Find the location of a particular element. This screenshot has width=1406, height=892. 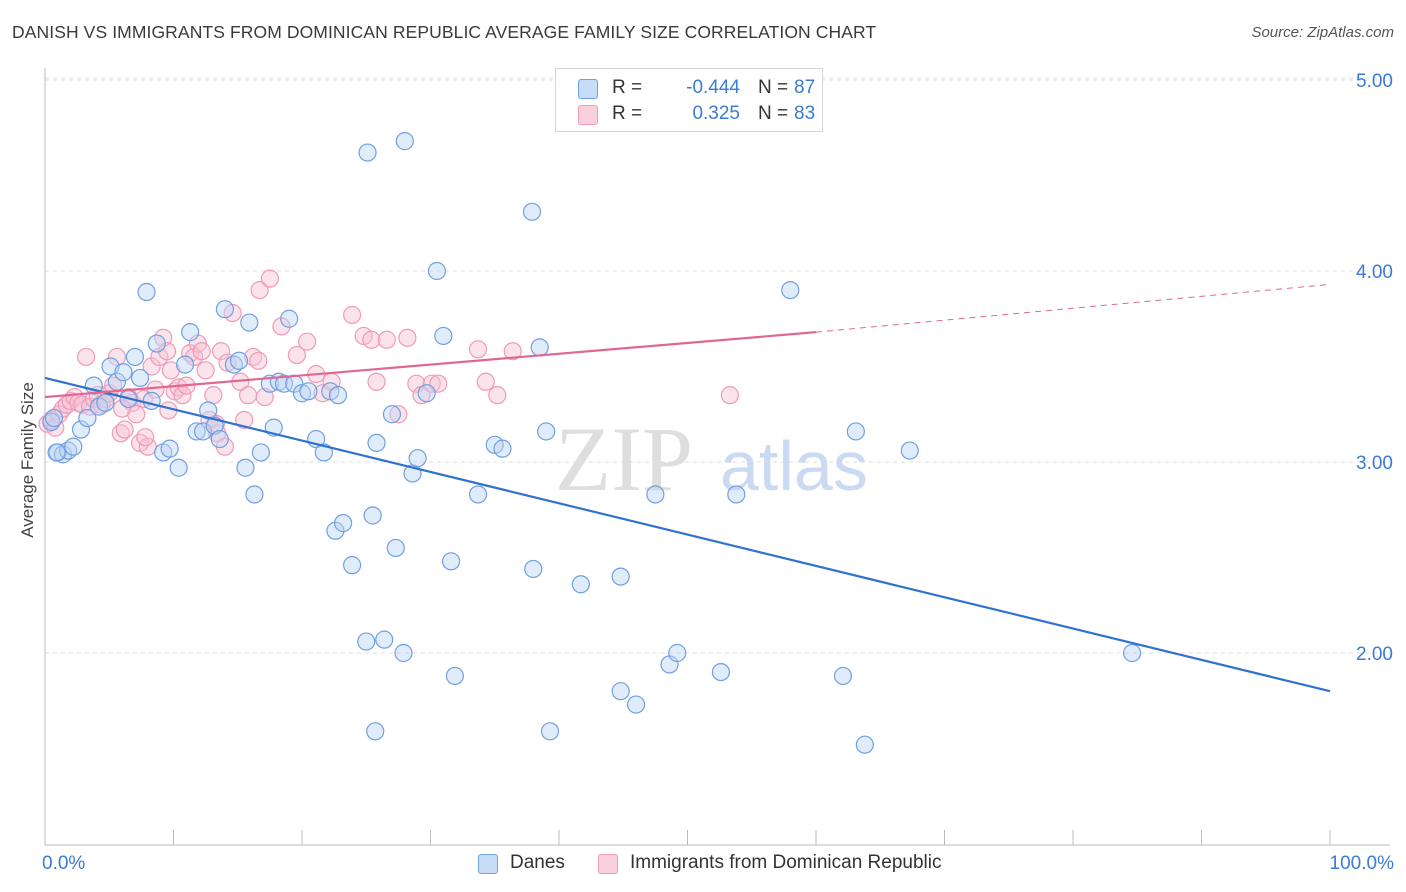

dominican-trend-line is located at coordinates (430, 365).